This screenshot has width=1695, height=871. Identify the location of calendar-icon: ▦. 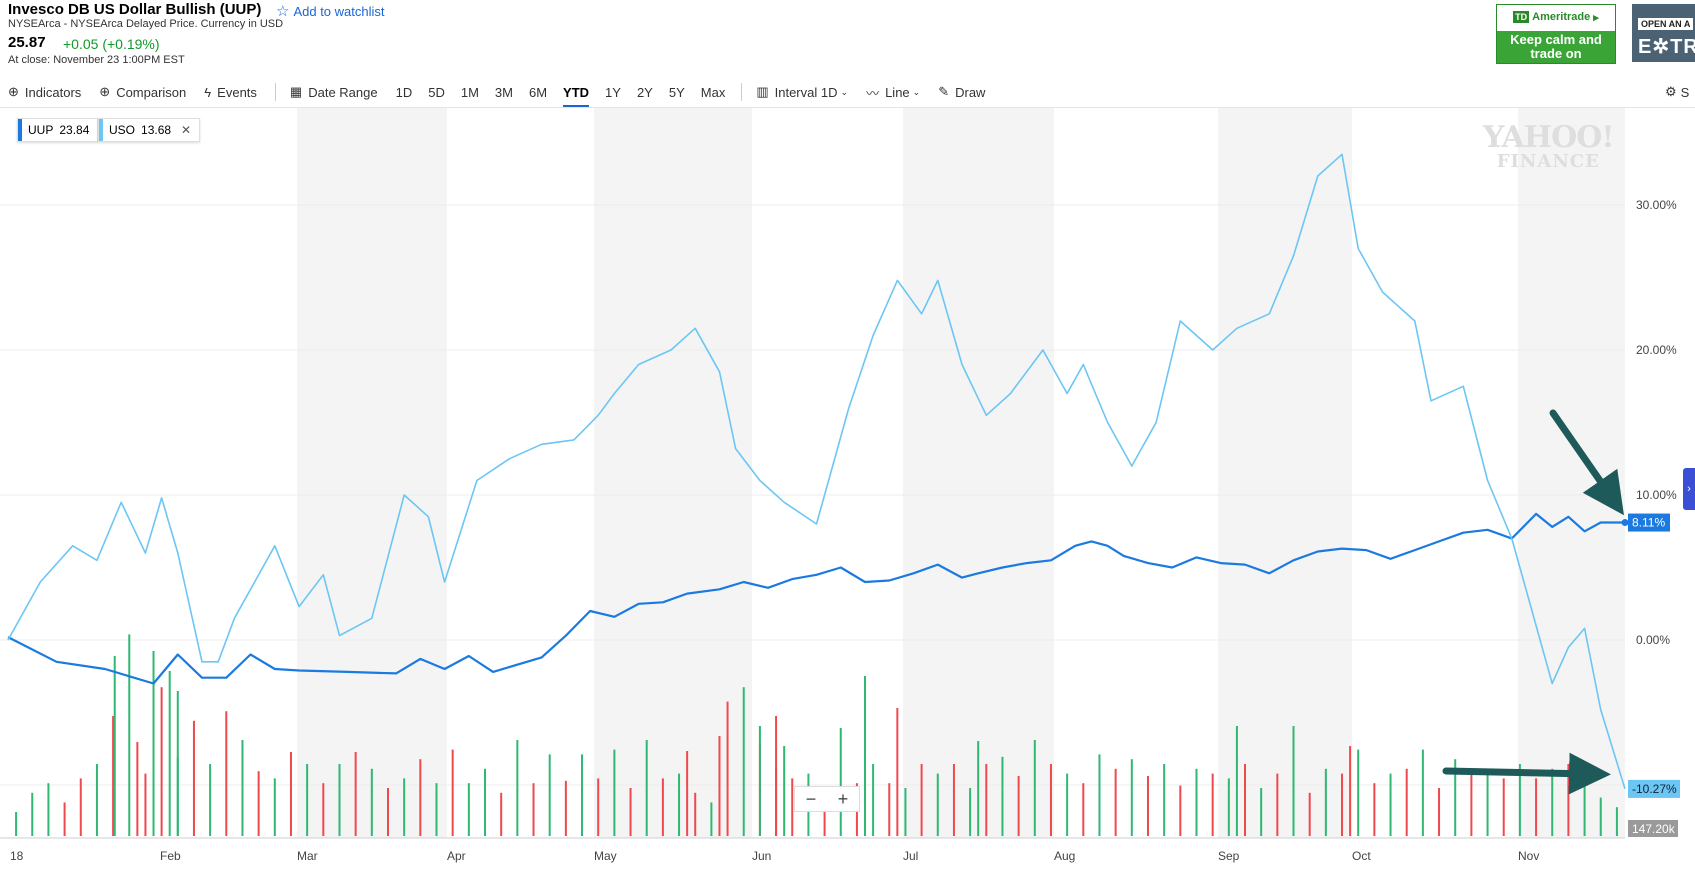
(296, 91).